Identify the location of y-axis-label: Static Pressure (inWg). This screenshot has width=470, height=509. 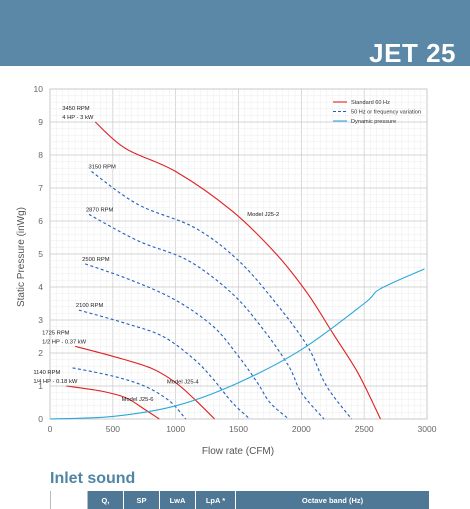
(21, 257).